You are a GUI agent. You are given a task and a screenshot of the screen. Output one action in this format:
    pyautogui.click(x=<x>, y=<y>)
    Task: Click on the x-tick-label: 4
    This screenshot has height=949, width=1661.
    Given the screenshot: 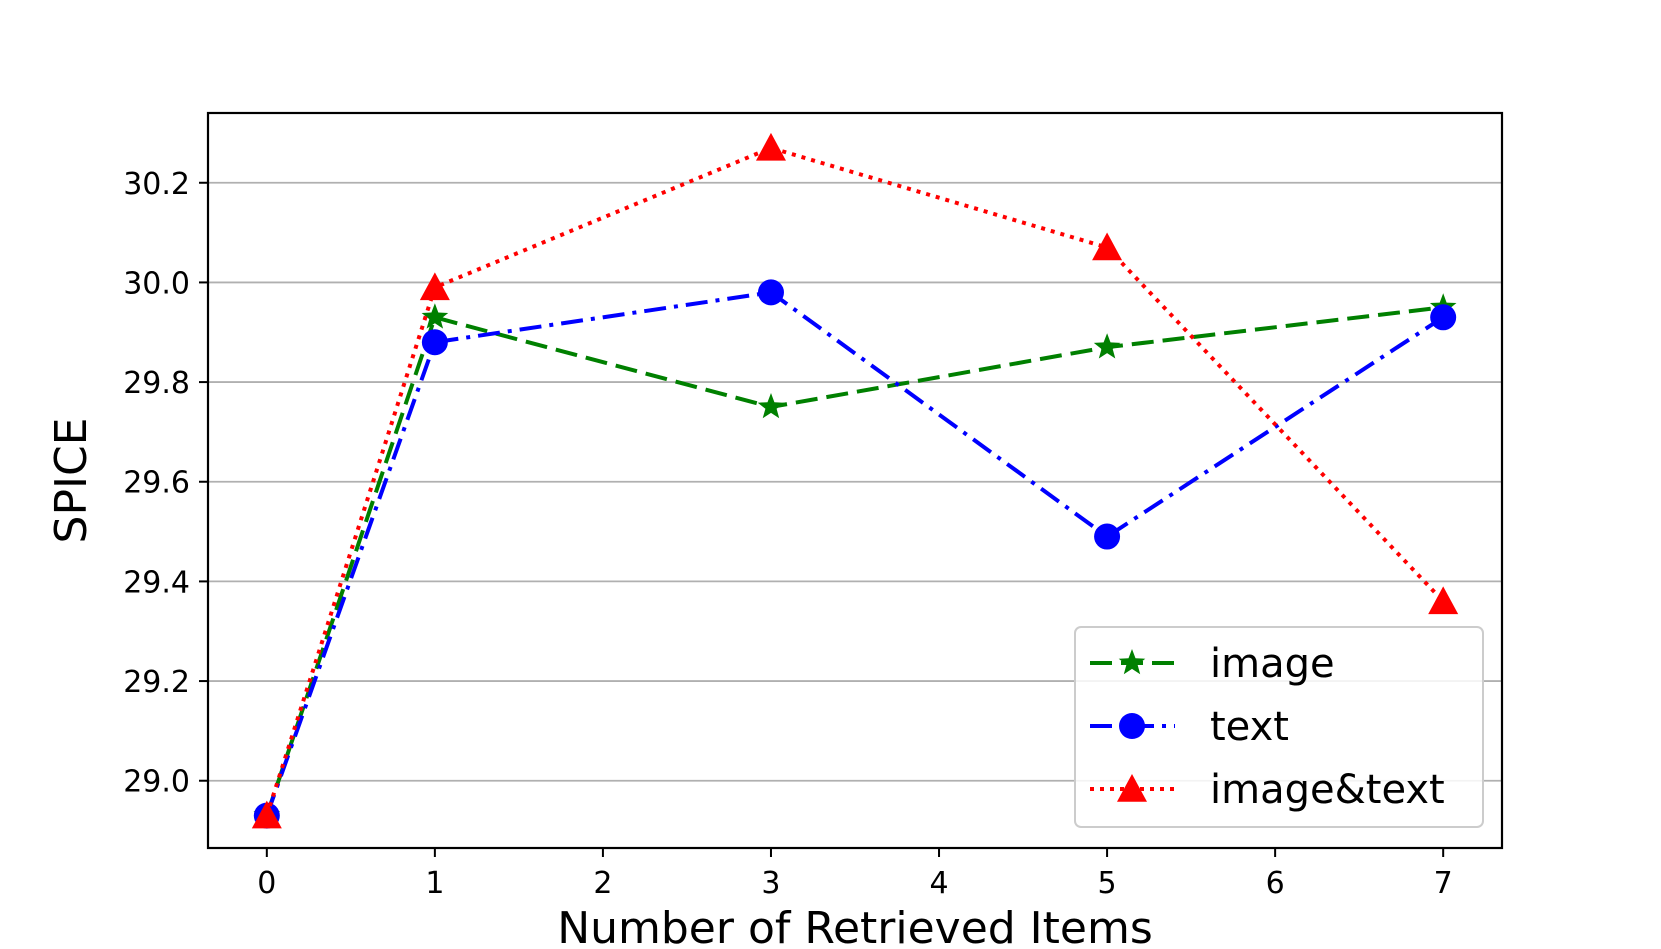 What is the action you would take?
    pyautogui.click(x=938, y=883)
    